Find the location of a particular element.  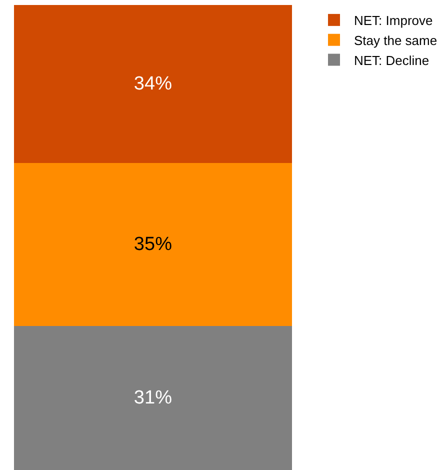

data-label: 35% is located at coordinates (153, 244).